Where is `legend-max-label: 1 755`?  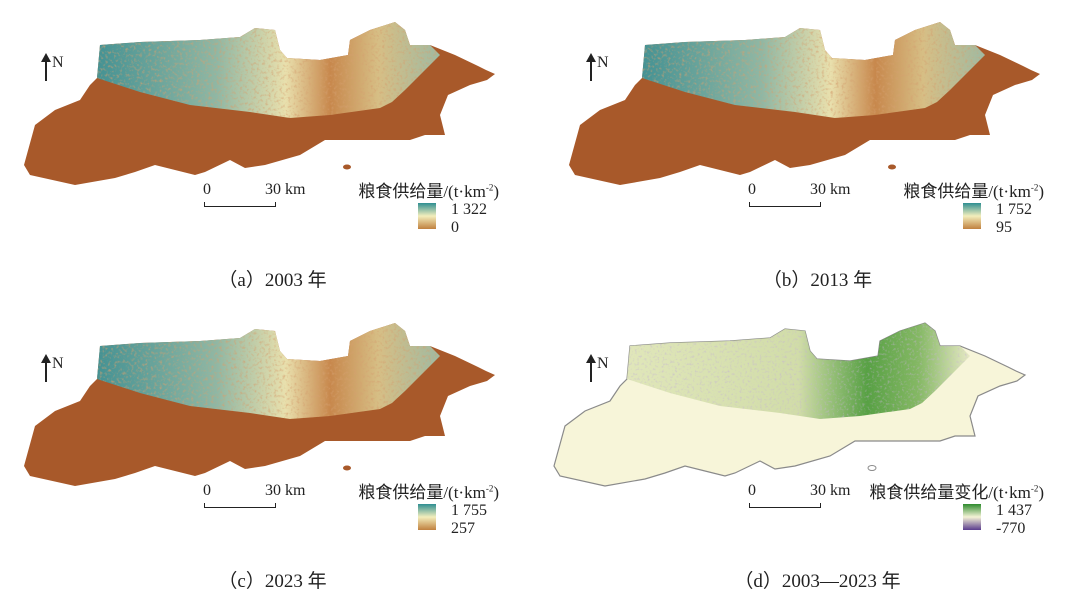 legend-max-label: 1 755 is located at coordinates (469, 510).